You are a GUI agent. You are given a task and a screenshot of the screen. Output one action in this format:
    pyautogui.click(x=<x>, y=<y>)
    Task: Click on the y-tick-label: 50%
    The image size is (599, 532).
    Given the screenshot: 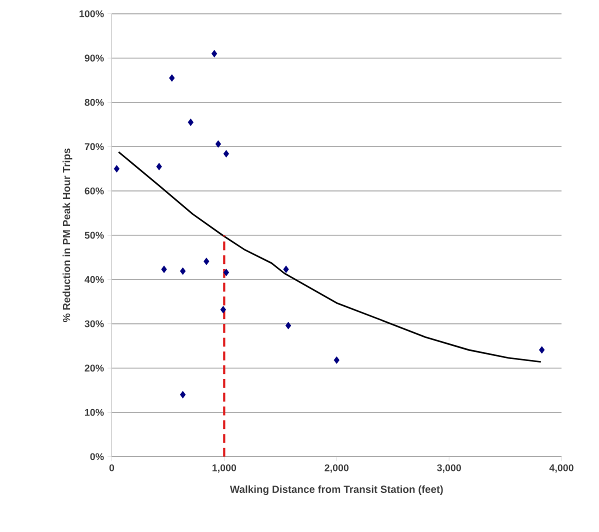 What is the action you would take?
    pyautogui.click(x=94, y=235)
    